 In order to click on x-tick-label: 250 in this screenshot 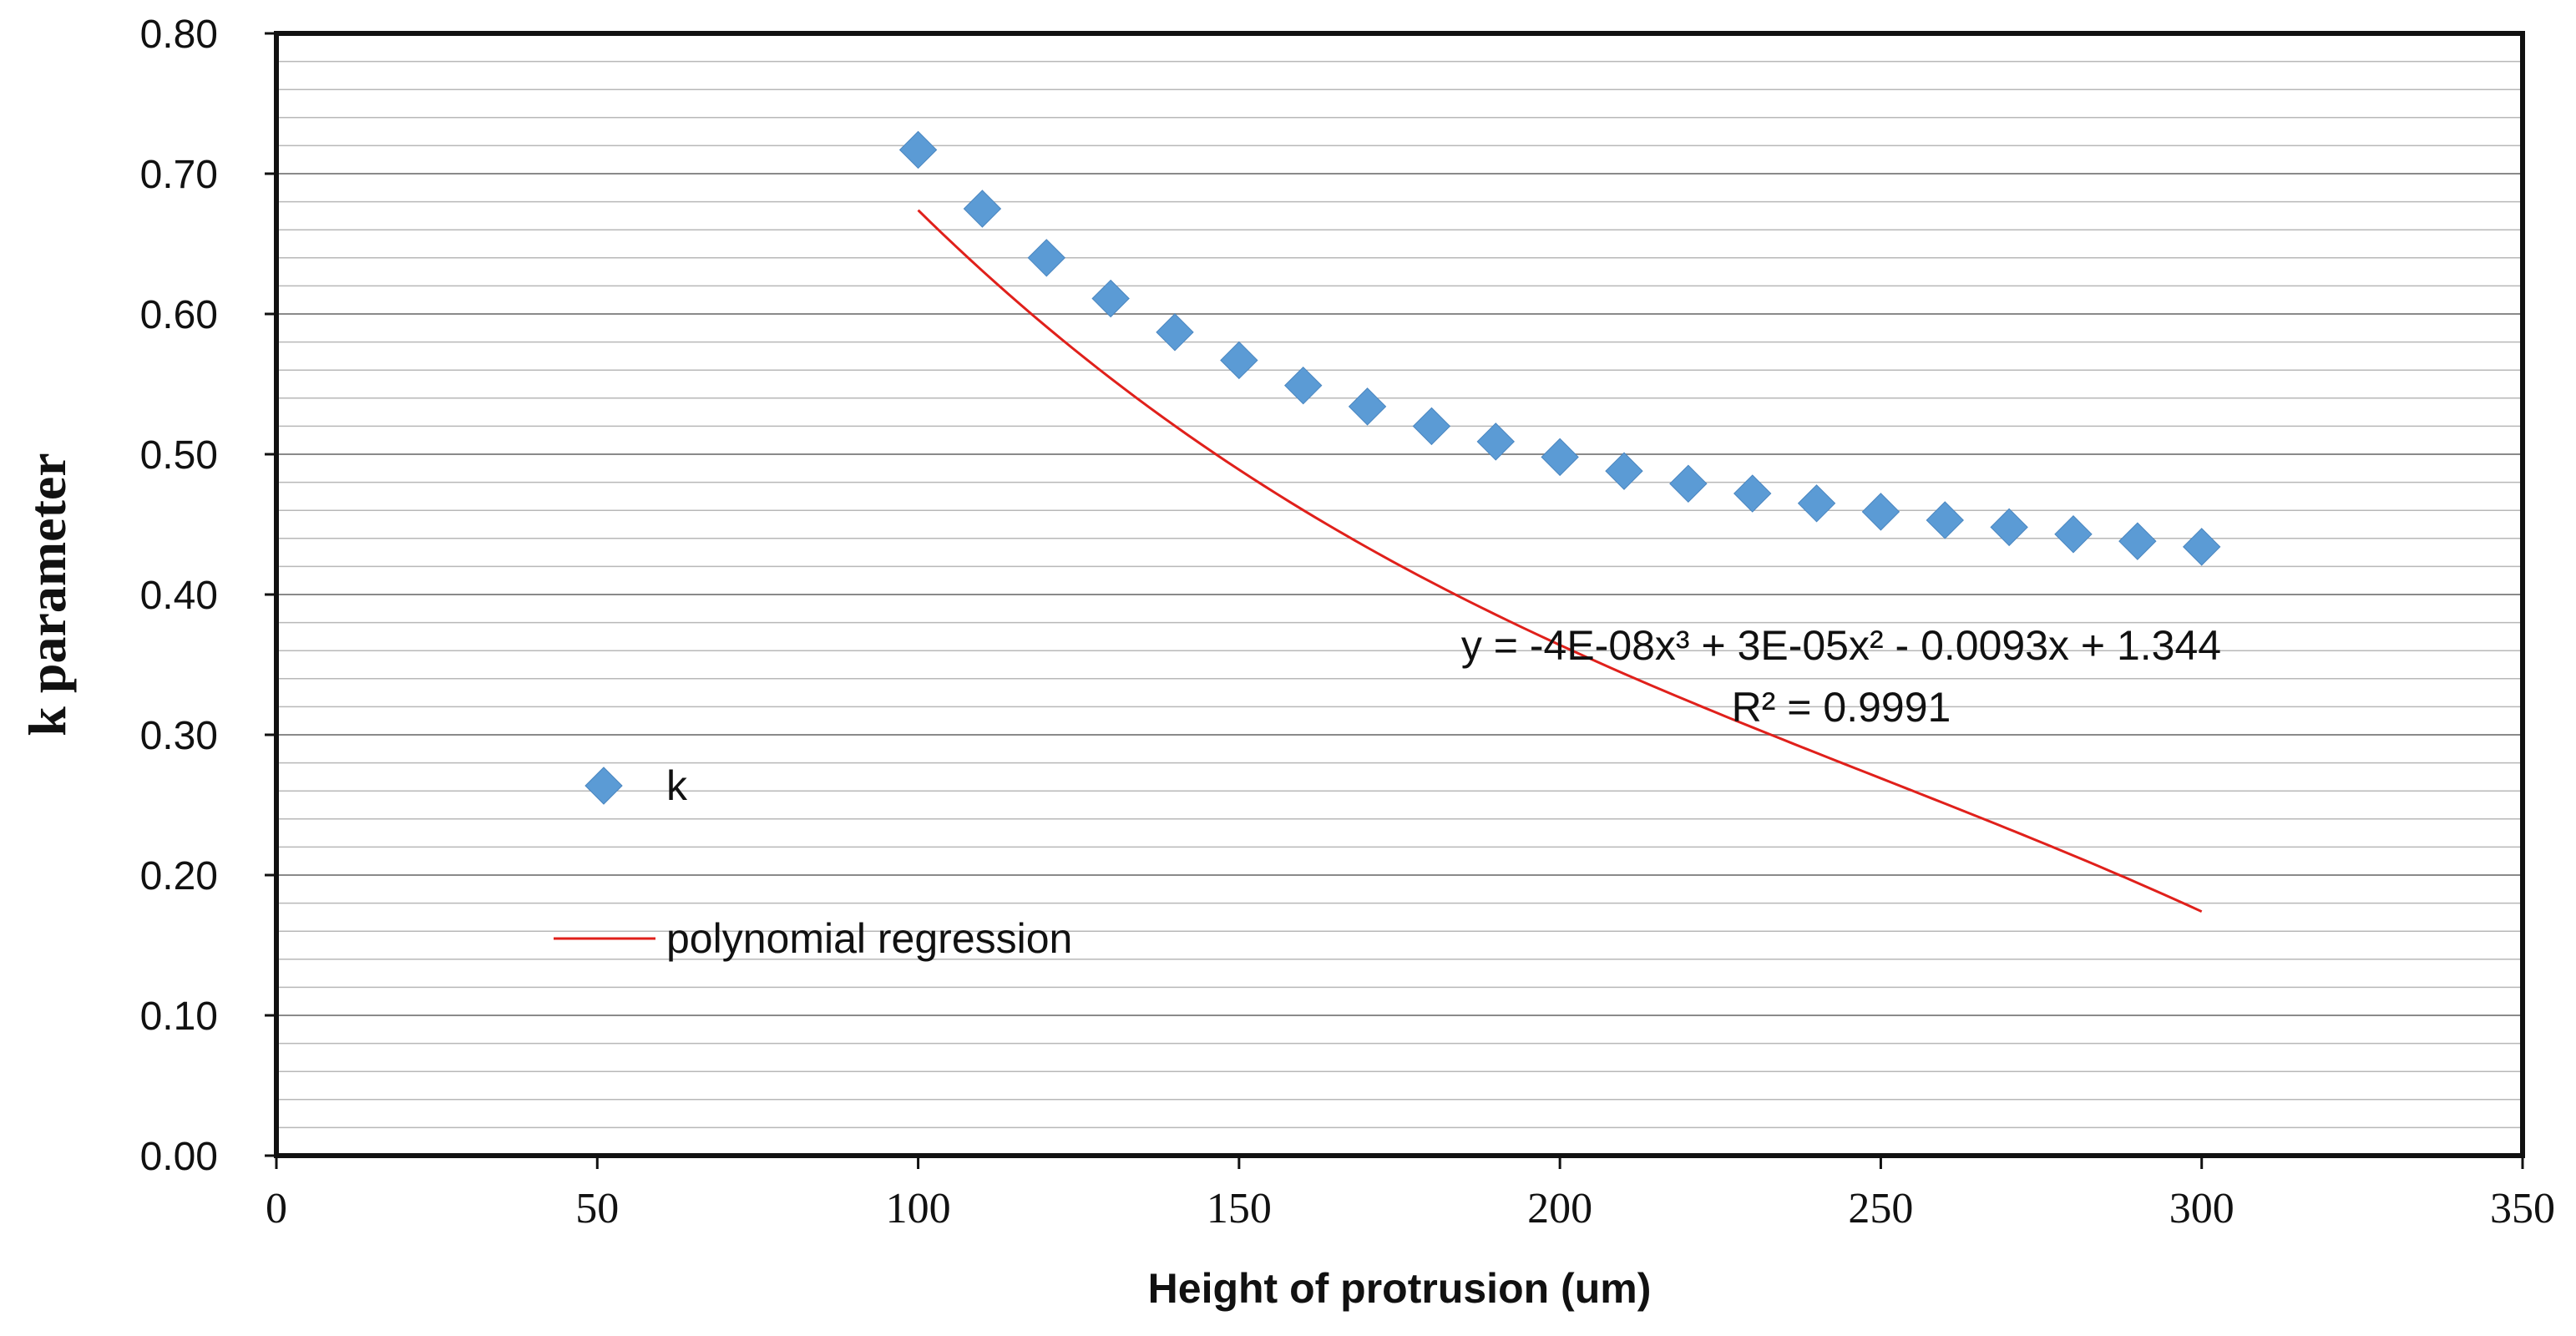, I will do `click(1880, 1208)`.